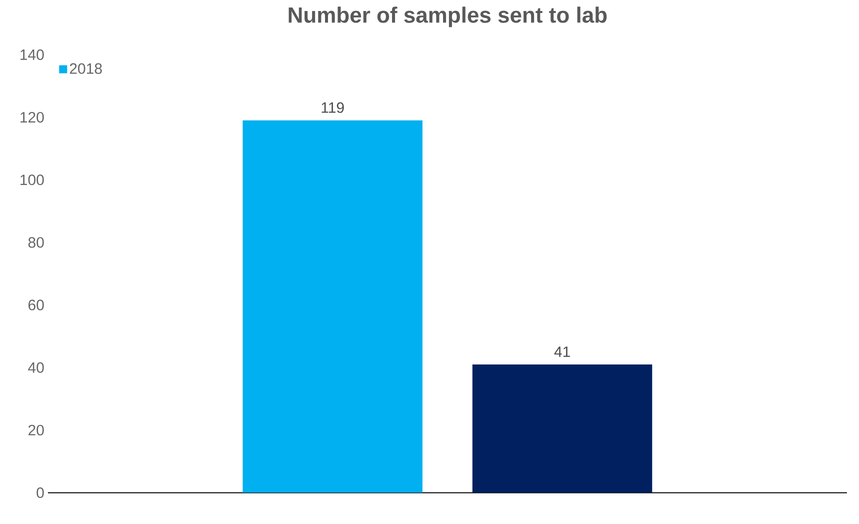 This screenshot has width=859, height=524. Describe the element at coordinates (333, 107) in the screenshot. I see `data-label: 119` at that location.